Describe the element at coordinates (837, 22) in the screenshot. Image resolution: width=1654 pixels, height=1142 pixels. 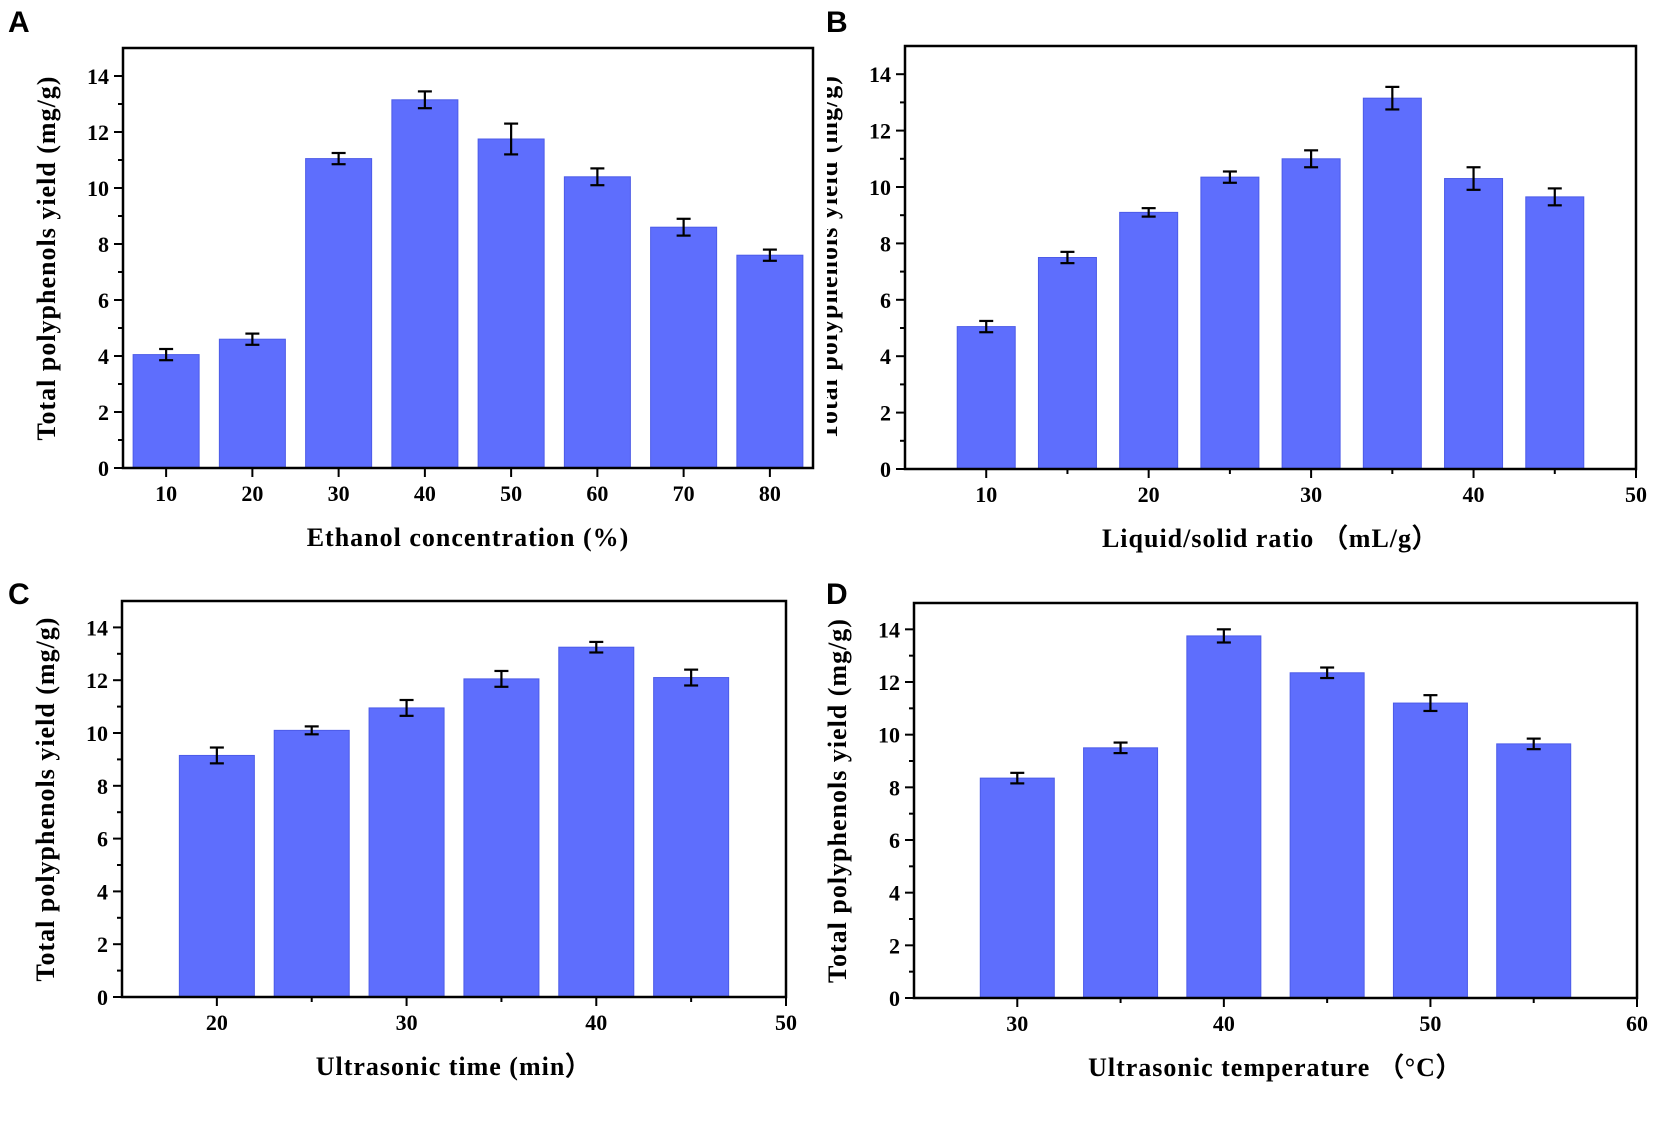
I see `panel-label-b: B` at that location.